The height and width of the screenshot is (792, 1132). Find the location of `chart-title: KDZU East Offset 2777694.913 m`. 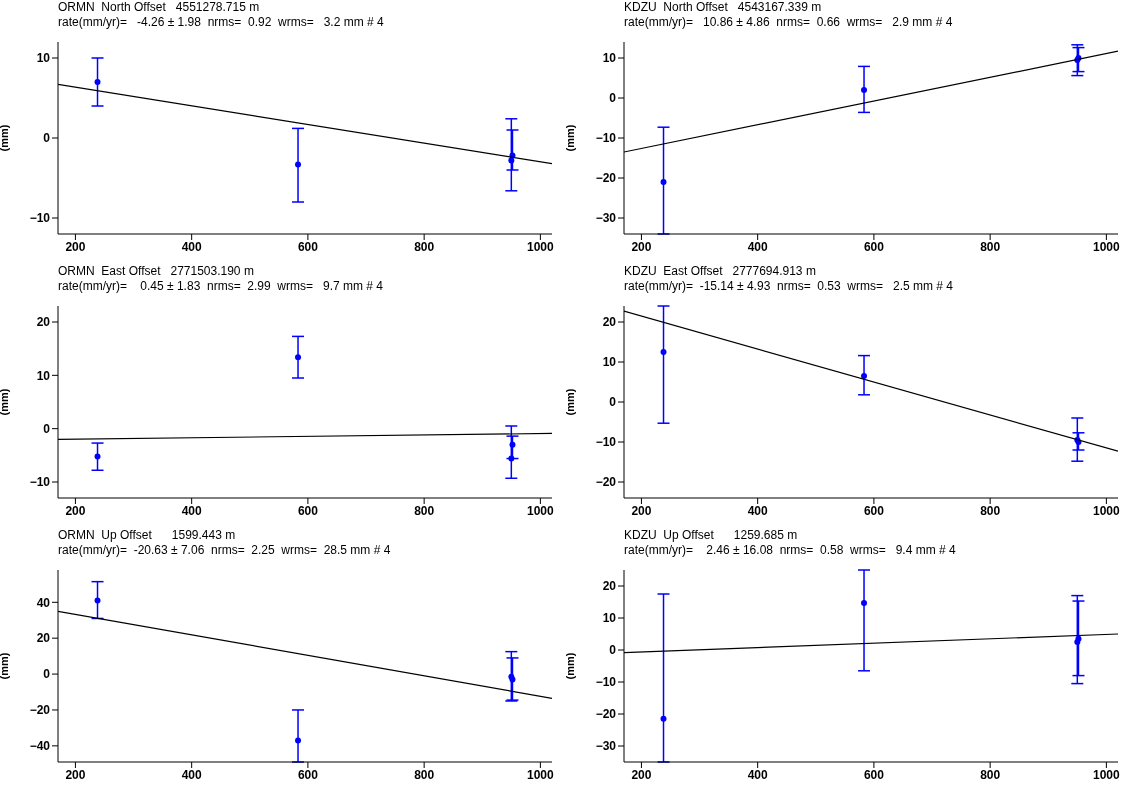

chart-title: KDZU East Offset 2777694.913 m is located at coordinates (720, 271).